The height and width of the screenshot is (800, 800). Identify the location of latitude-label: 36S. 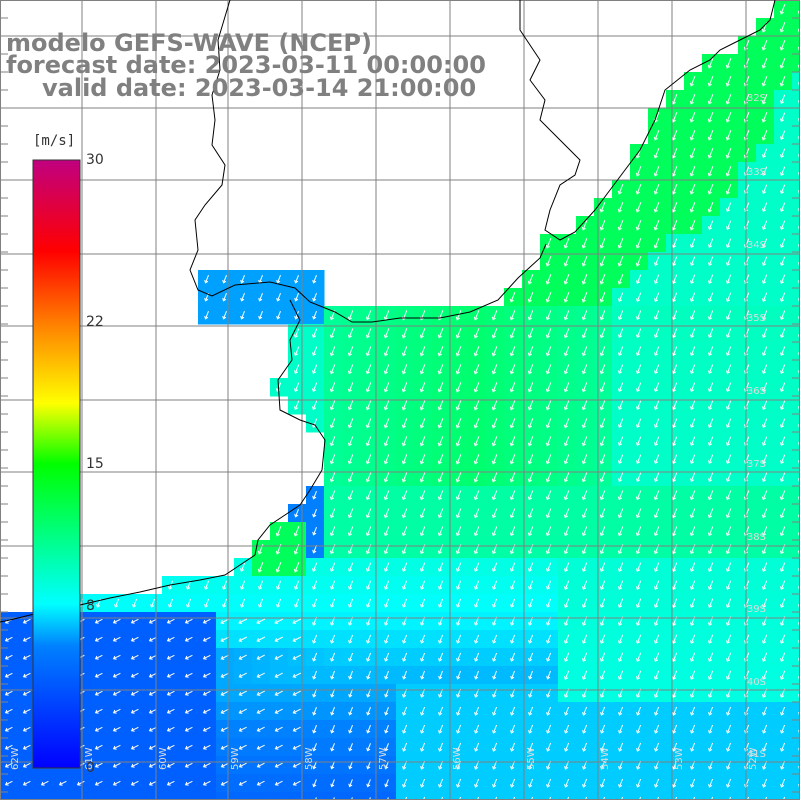
(756, 391).